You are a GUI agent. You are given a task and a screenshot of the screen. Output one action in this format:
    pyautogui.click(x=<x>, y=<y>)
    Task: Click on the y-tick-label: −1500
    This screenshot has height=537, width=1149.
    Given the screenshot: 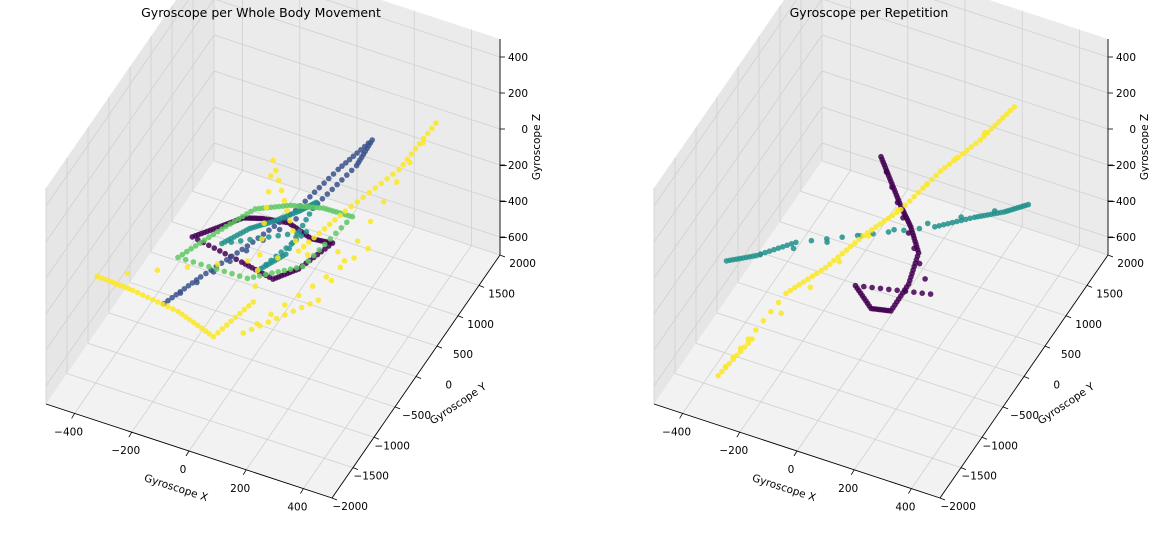 What is the action you would take?
    pyautogui.click(x=371, y=477)
    